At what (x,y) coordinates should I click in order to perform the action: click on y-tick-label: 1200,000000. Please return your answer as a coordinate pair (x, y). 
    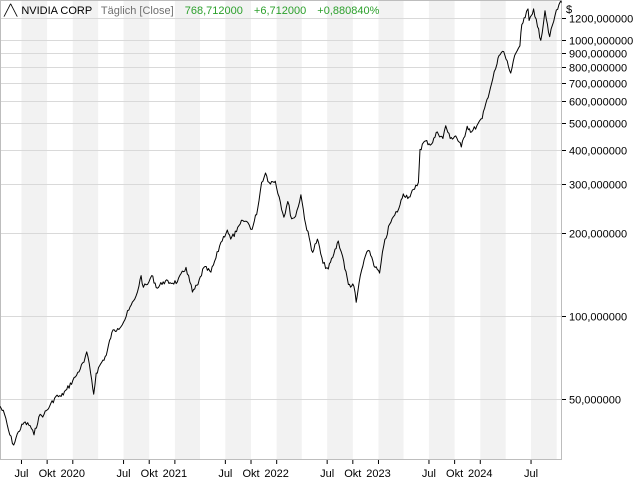
    Looking at the image, I should click on (601, 20).